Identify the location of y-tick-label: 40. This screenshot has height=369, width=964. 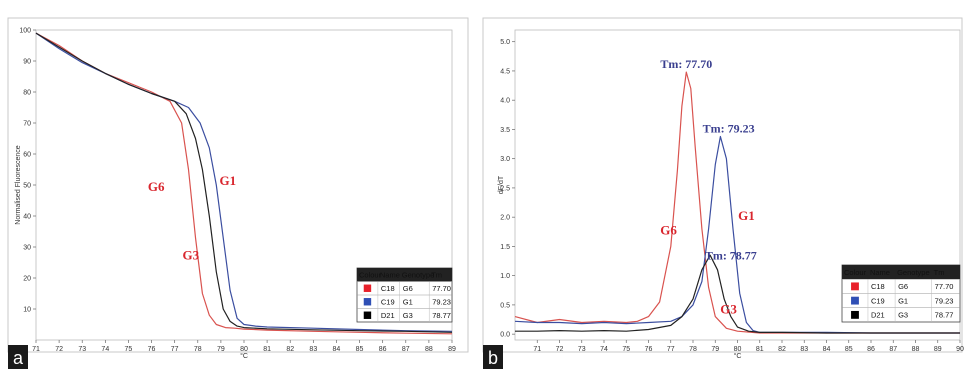
(27, 217).